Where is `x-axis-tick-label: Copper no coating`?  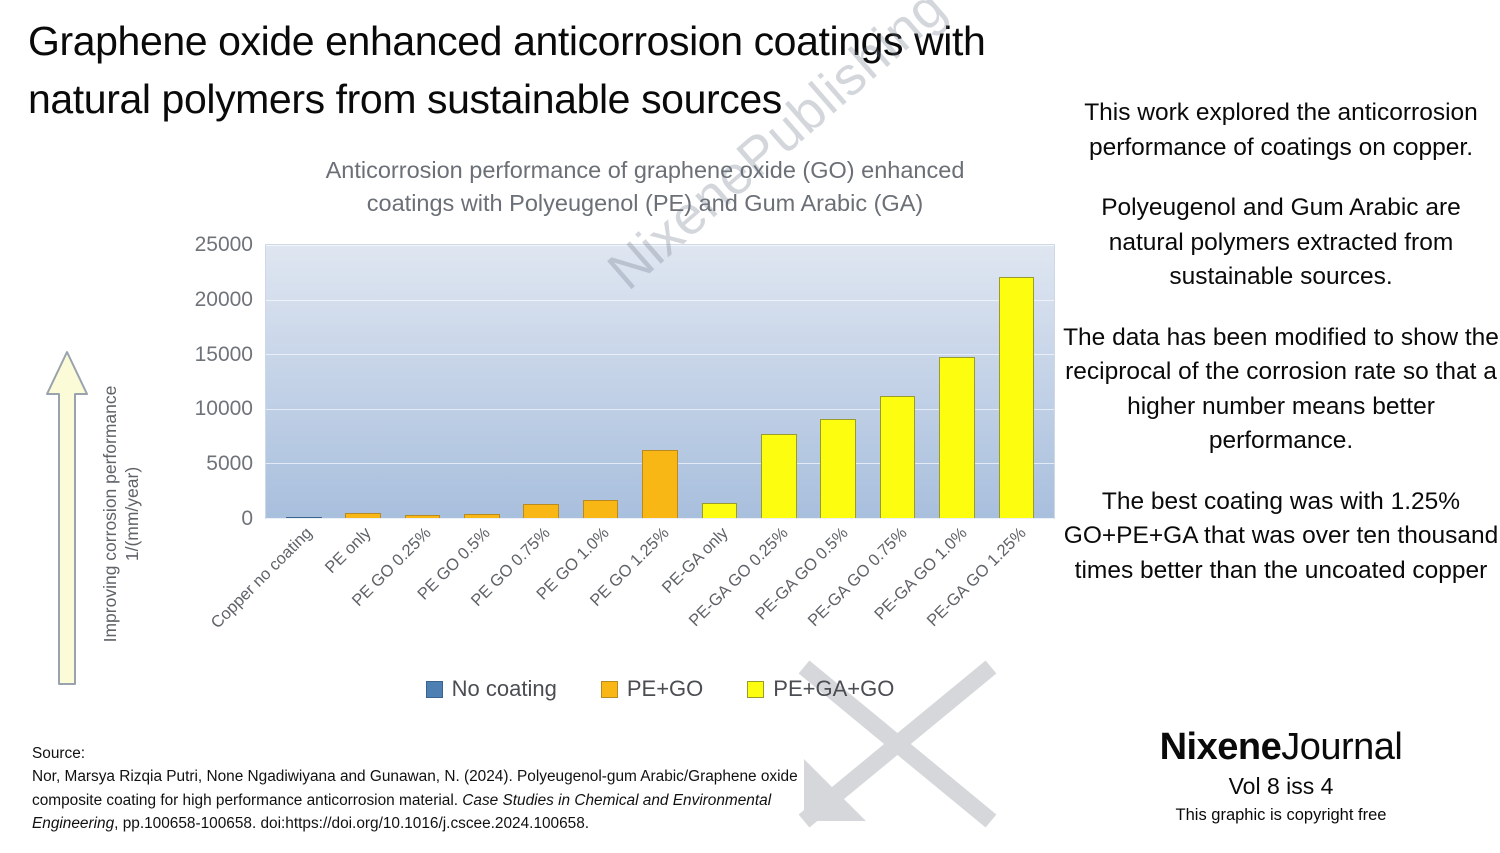 x-axis-tick-label: Copper no coating is located at coordinates (261, 578).